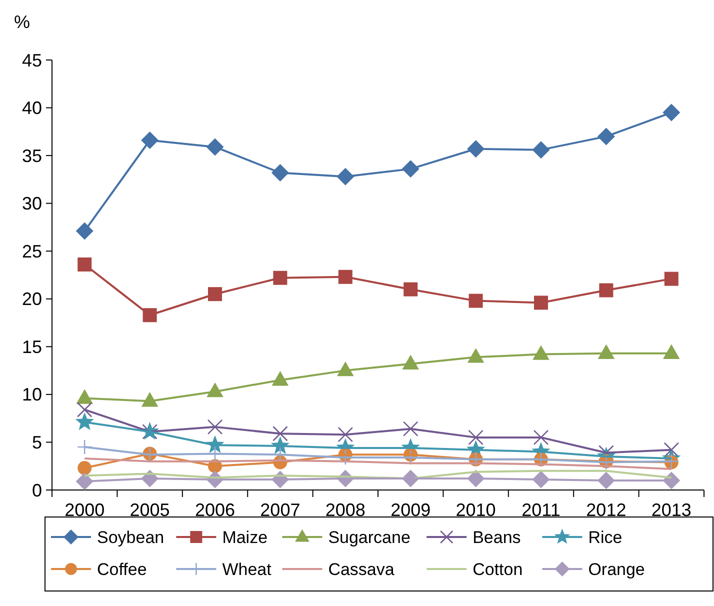 The width and height of the screenshot is (714, 606). Describe the element at coordinates (245, 537) in the screenshot. I see `legend-label: Maize` at that location.